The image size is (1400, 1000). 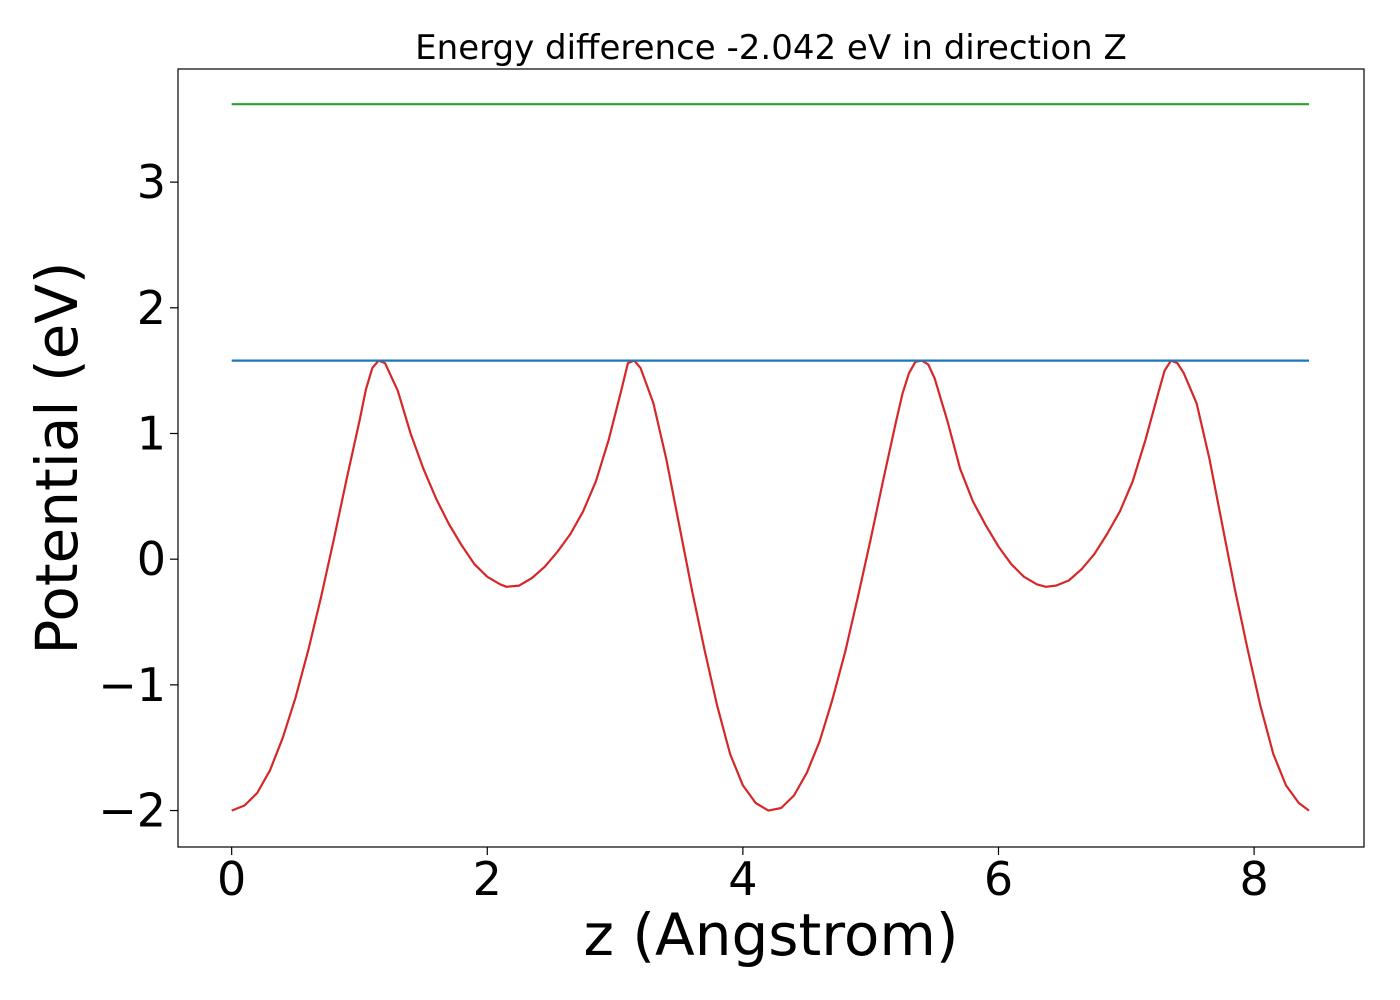 I want to click on y-tick-label: 0, so click(x=151, y=559).